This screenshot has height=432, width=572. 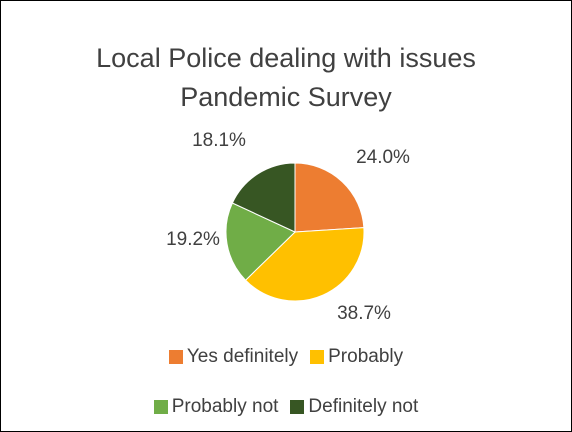 I want to click on pie-slice-probably, so click(x=304, y=264).